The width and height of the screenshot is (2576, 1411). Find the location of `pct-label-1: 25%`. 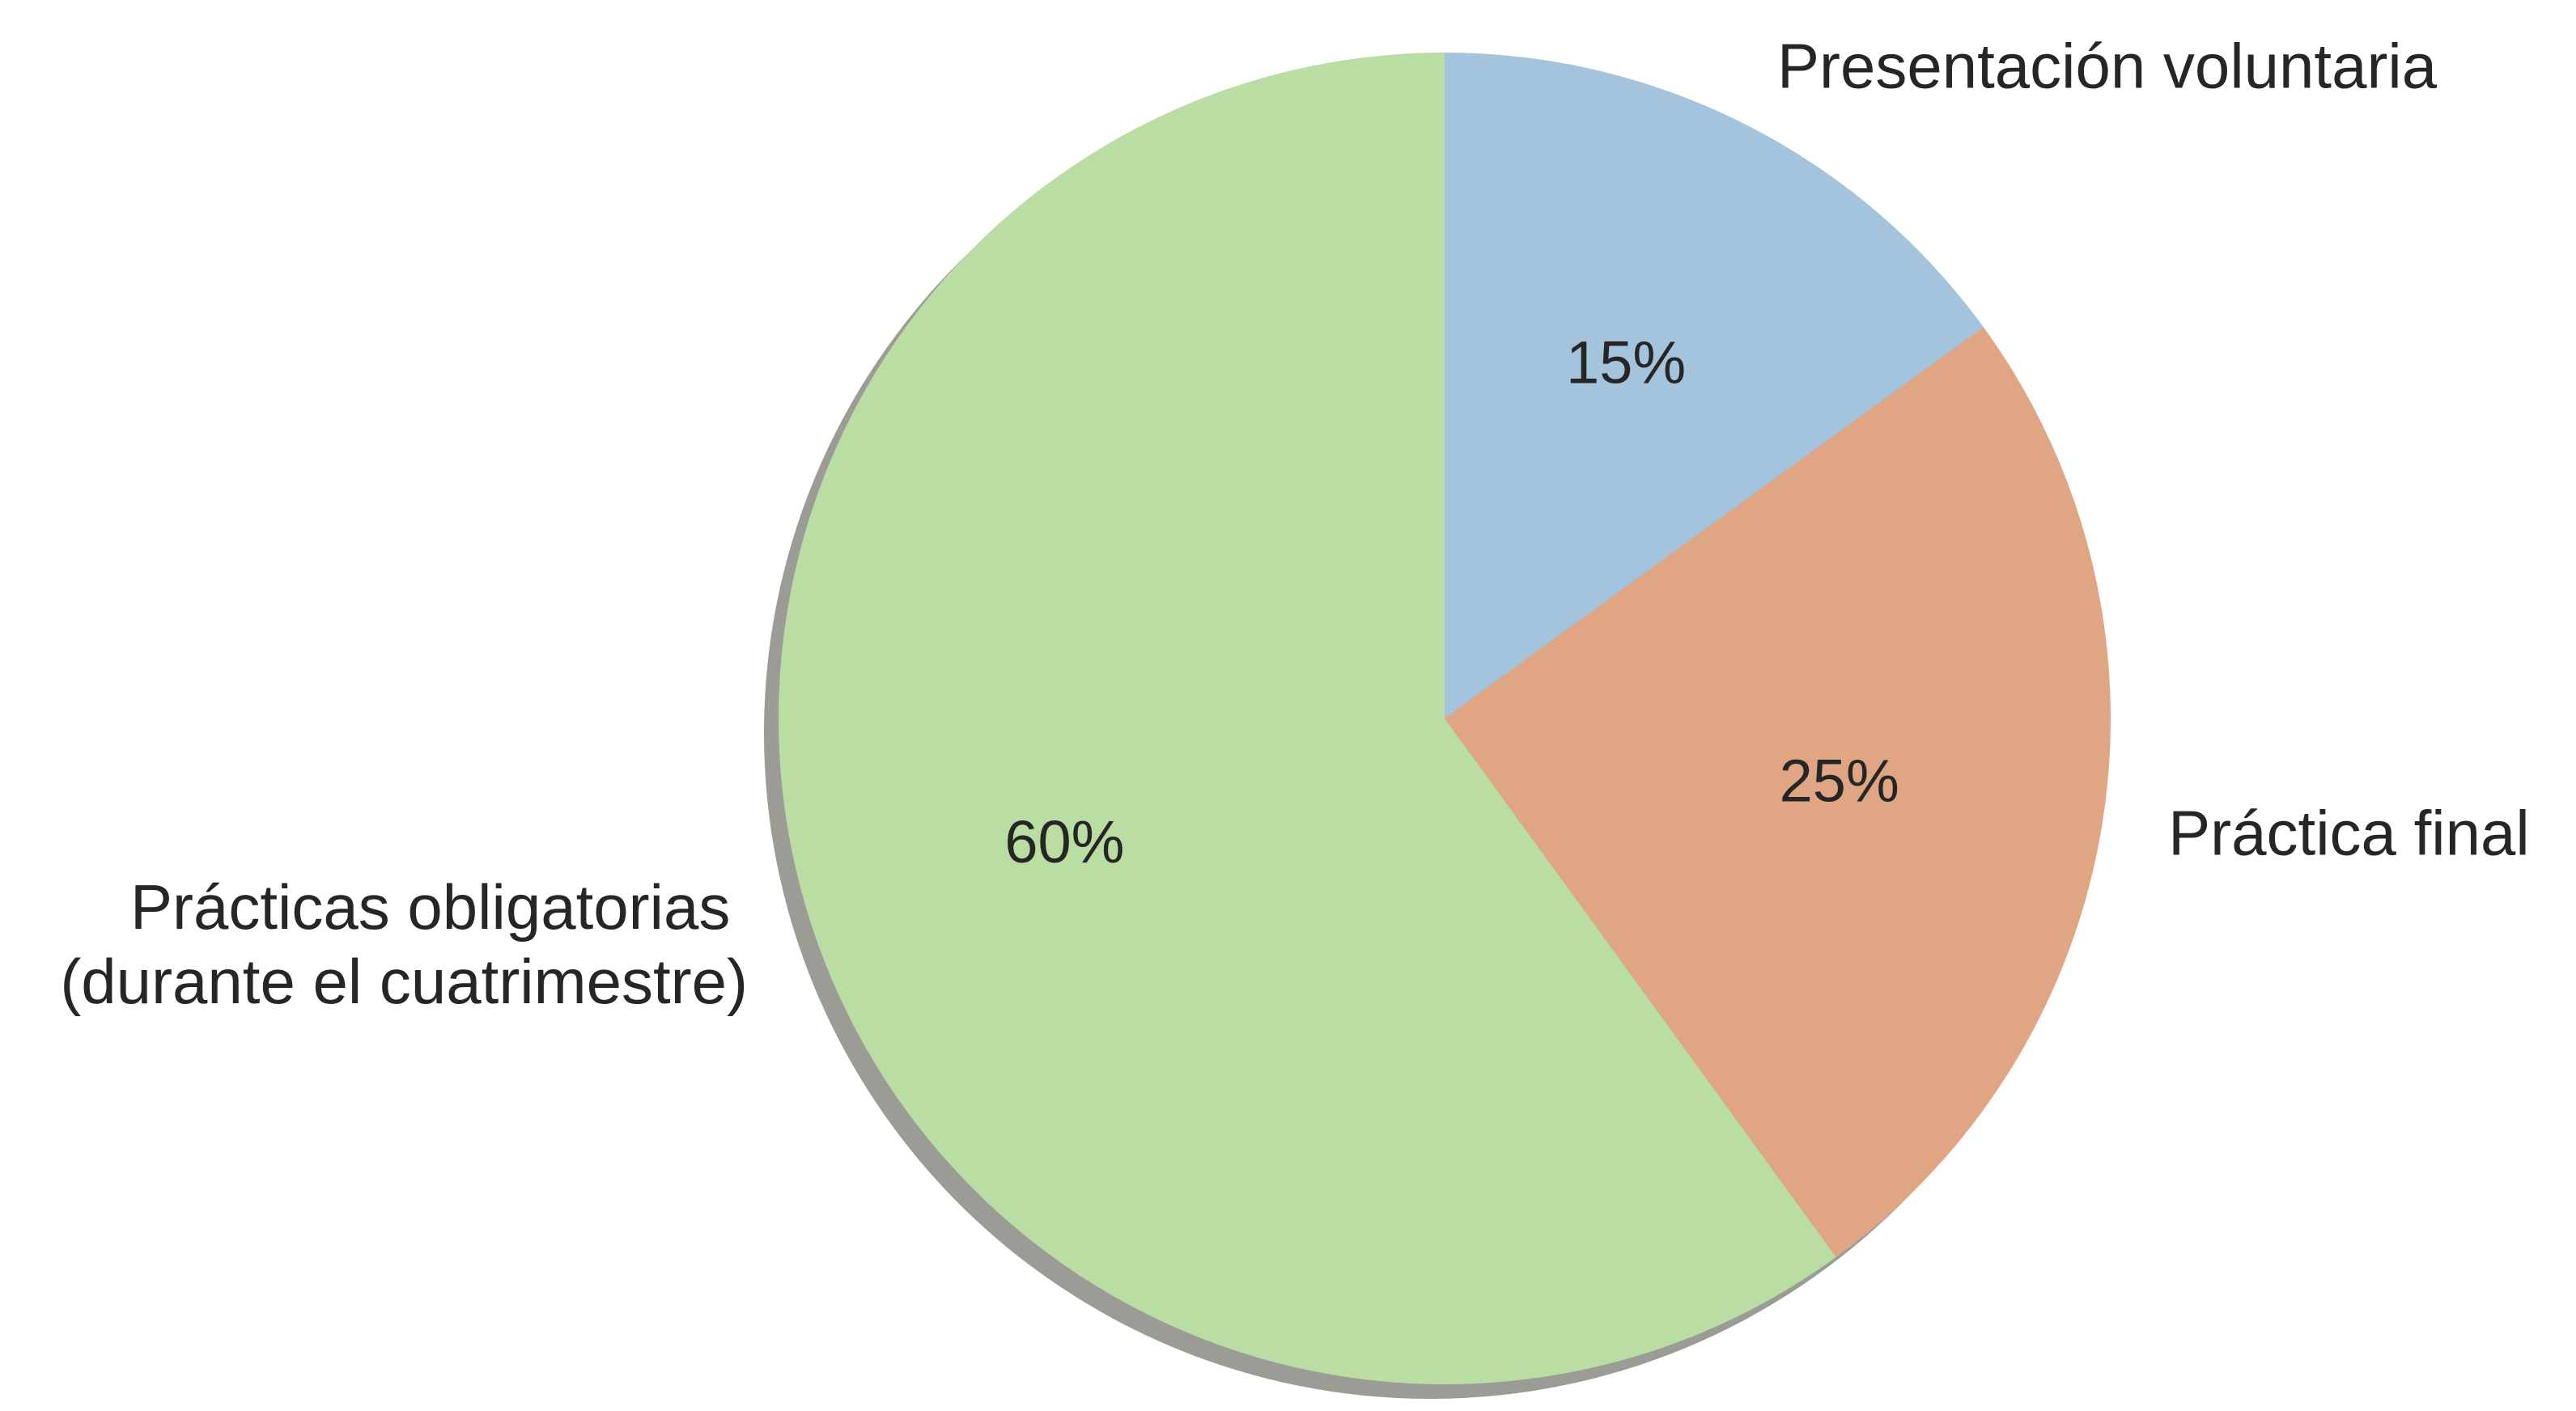

pct-label-1: 25% is located at coordinates (1839, 782).